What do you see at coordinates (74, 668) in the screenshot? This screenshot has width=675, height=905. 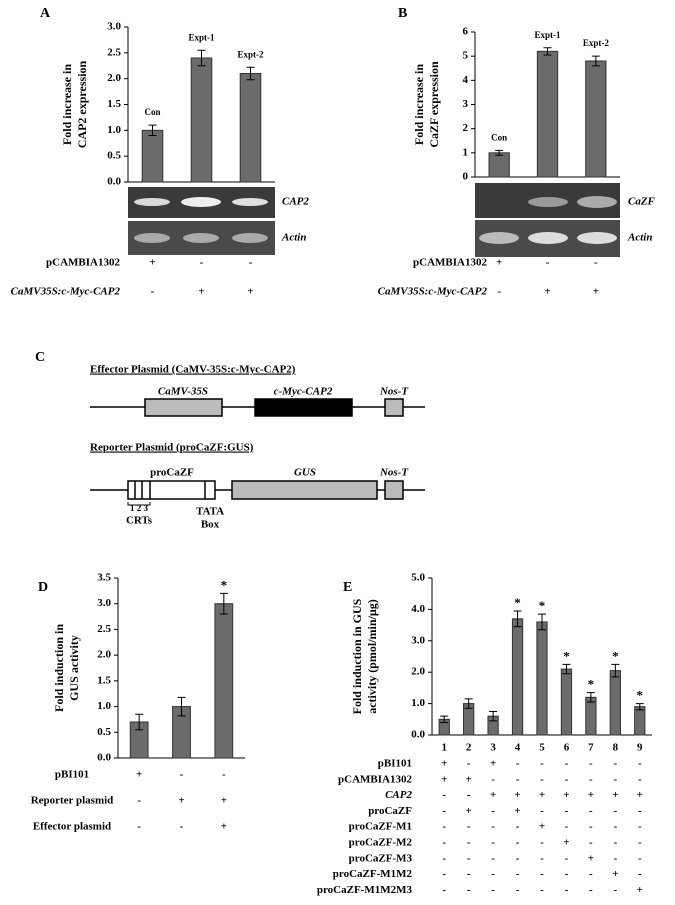 I see `y-axis-label: GUS activity` at bounding box center [74, 668].